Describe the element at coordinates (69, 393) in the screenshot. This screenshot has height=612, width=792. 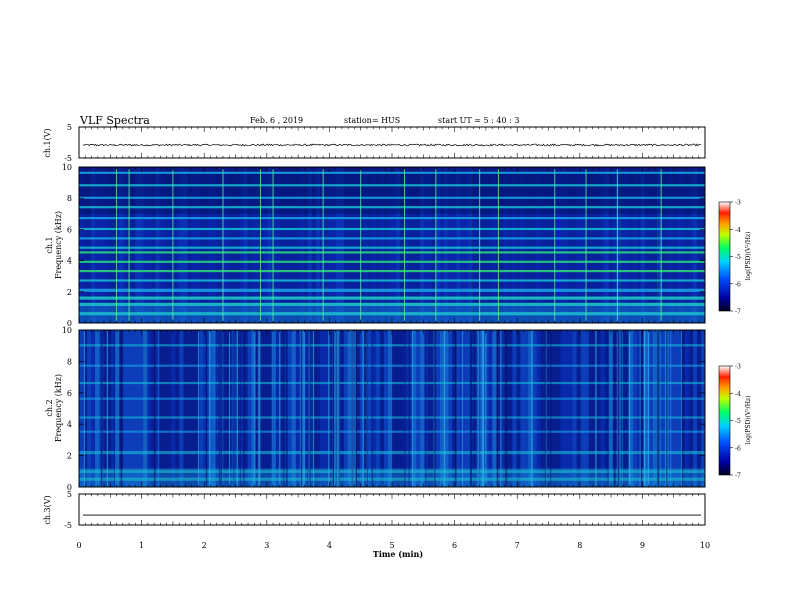
I see `frequency-tick-label: 6` at that location.